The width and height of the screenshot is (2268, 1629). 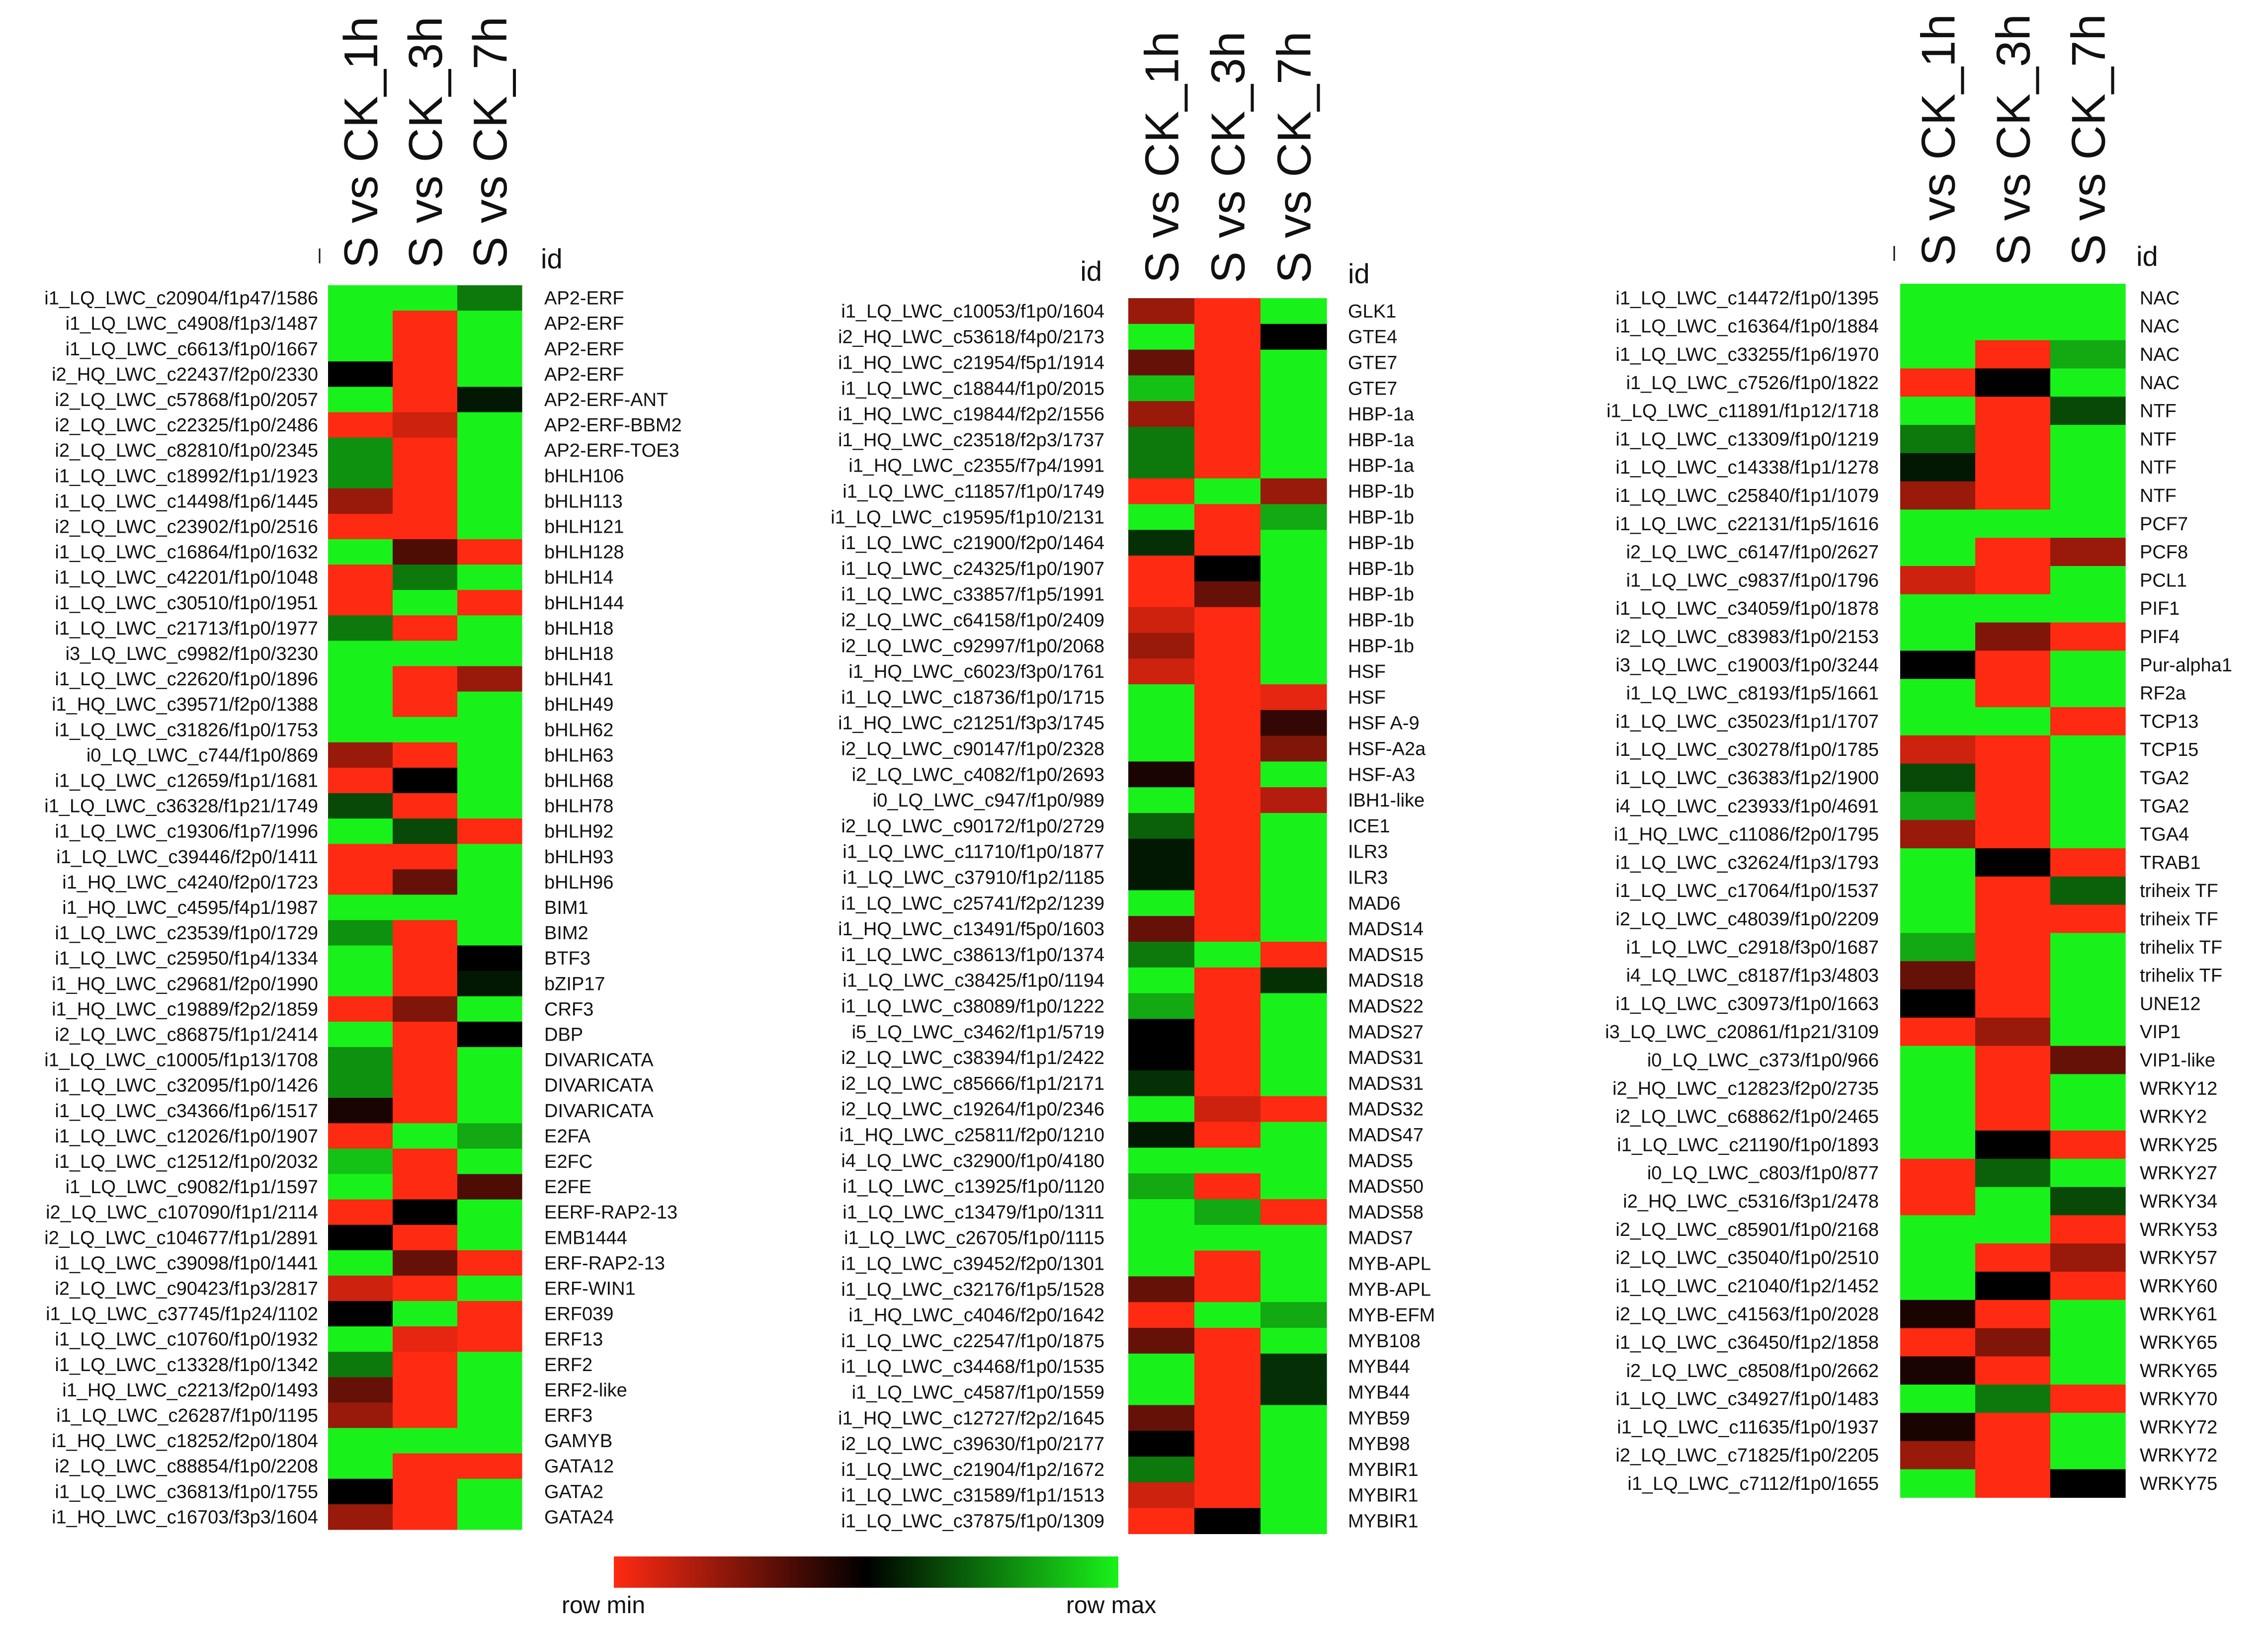 What do you see at coordinates (2178, 1088) in the screenshot?
I see `row-id: WRKY12` at bounding box center [2178, 1088].